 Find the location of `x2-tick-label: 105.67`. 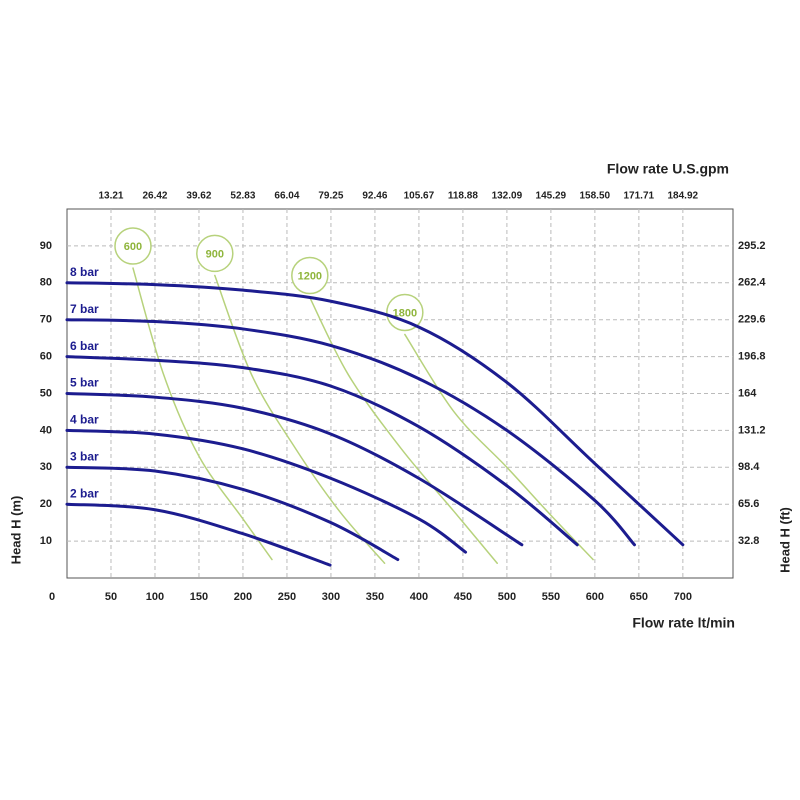

x2-tick-label: 105.67 is located at coordinates (419, 196).